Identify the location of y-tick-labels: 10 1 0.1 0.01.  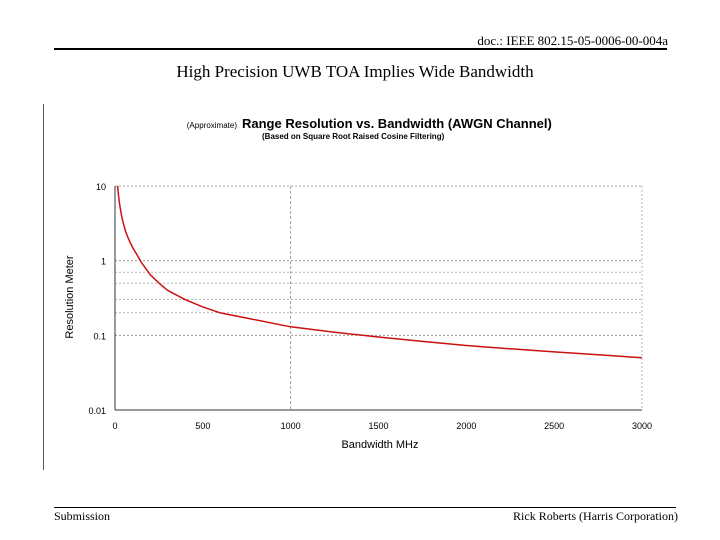
(97, 299).